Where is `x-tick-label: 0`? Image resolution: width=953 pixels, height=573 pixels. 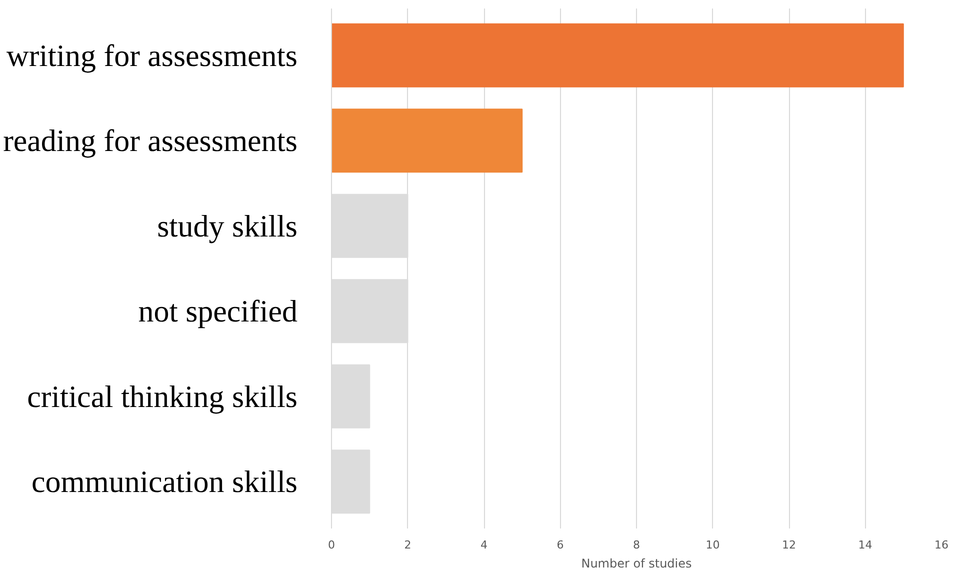 x-tick-label: 0 is located at coordinates (331, 545).